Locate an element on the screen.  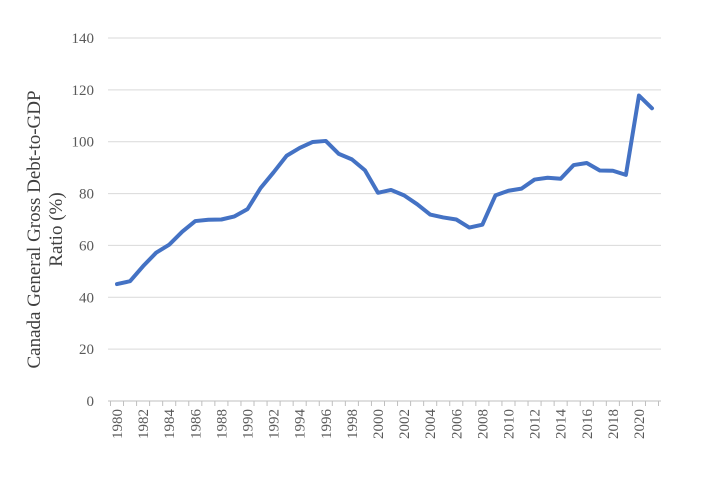
x-tick-label: 2000 is located at coordinates (379, 424).